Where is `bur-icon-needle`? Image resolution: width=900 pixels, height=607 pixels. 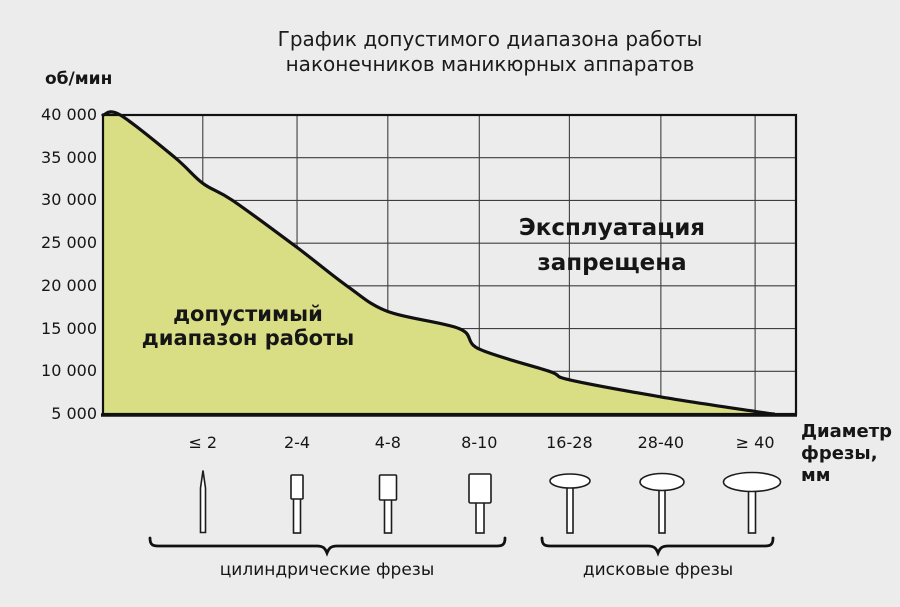
bur-icon-needle is located at coordinates (203, 502).